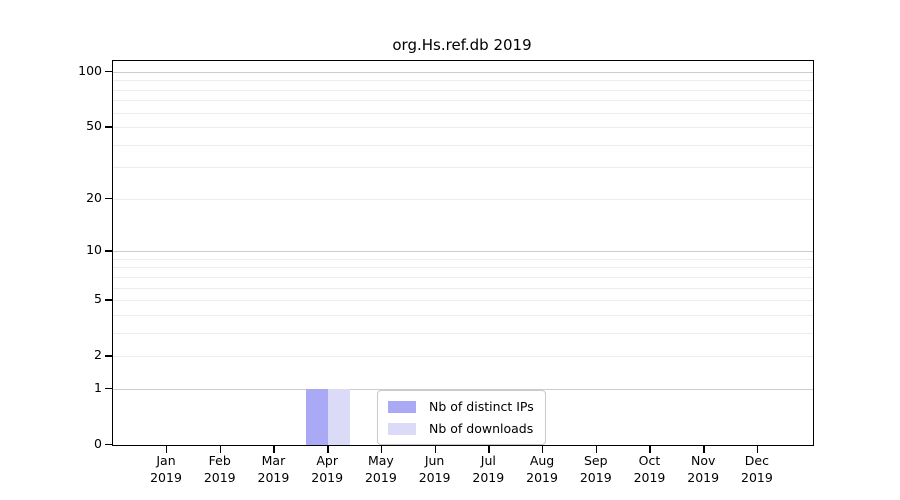 The height and width of the screenshot is (500, 900). I want to click on y-axis-tick-label: 1, so click(98, 387).